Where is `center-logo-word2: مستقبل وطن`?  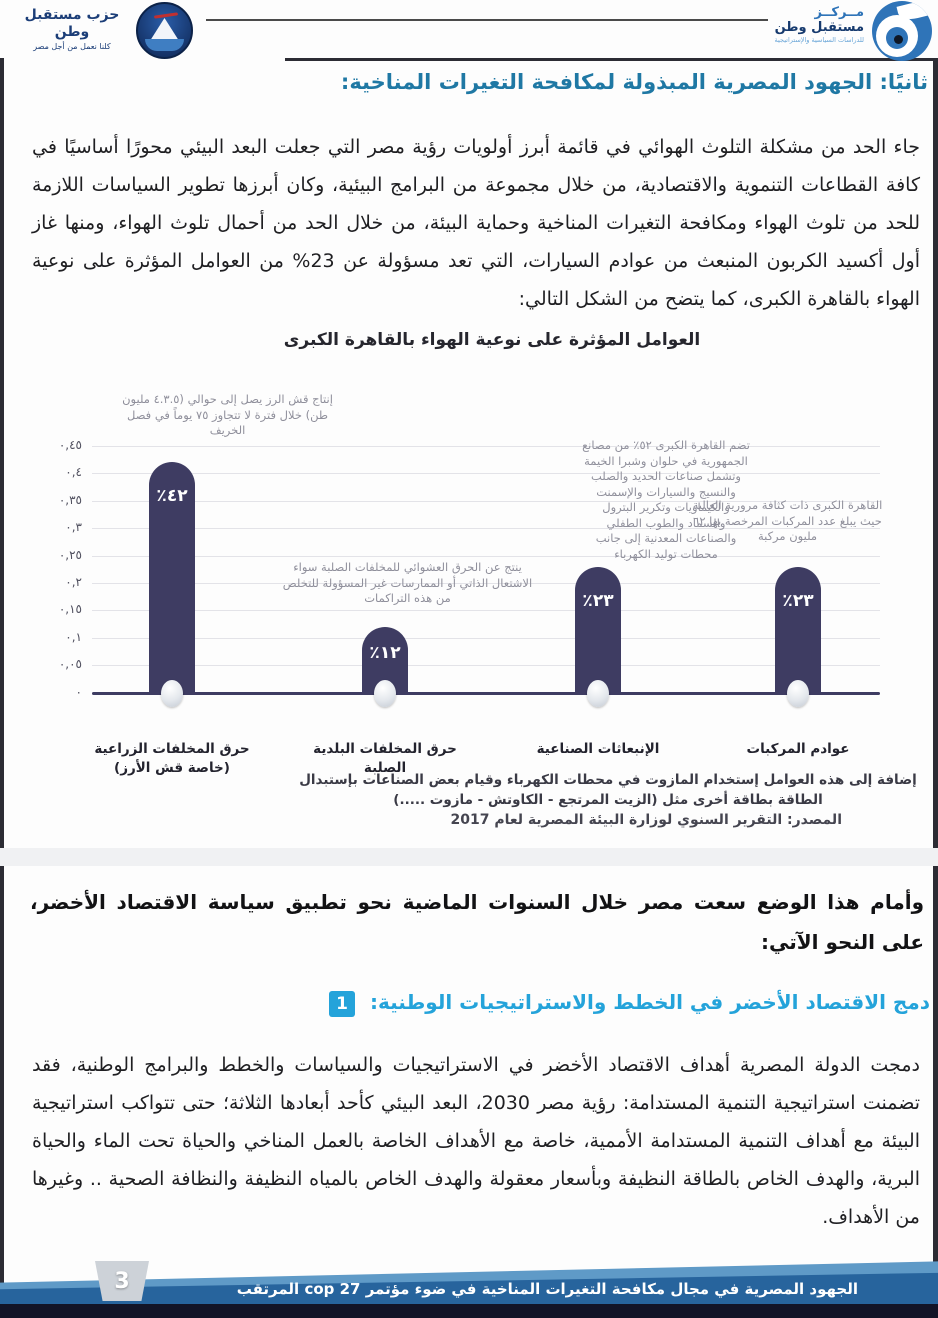
center-logo-word2: مستقبل وطن is located at coordinates (819, 27).